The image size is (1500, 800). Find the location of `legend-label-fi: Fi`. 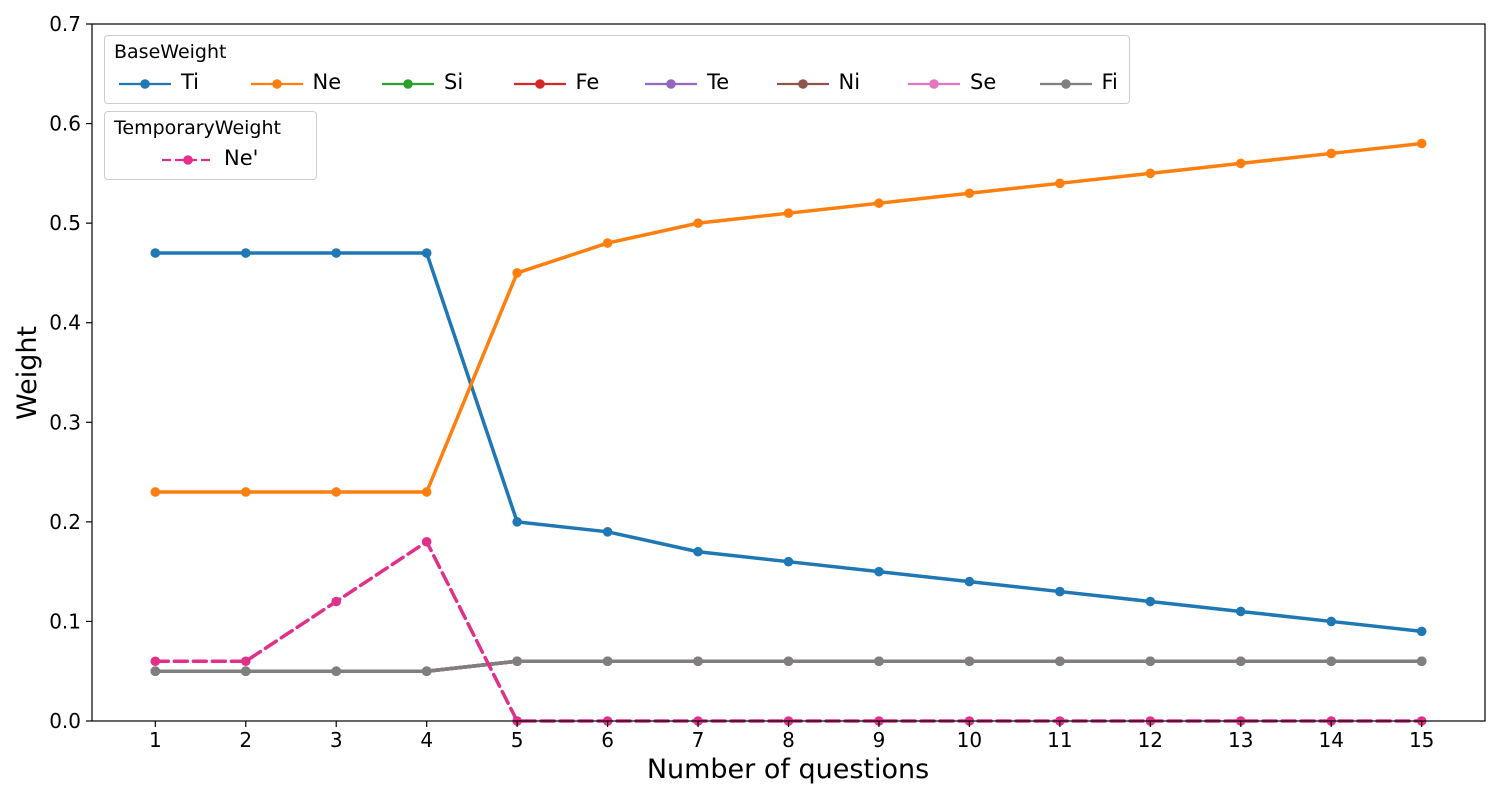

legend-label-fi: Fi is located at coordinates (1109, 82).